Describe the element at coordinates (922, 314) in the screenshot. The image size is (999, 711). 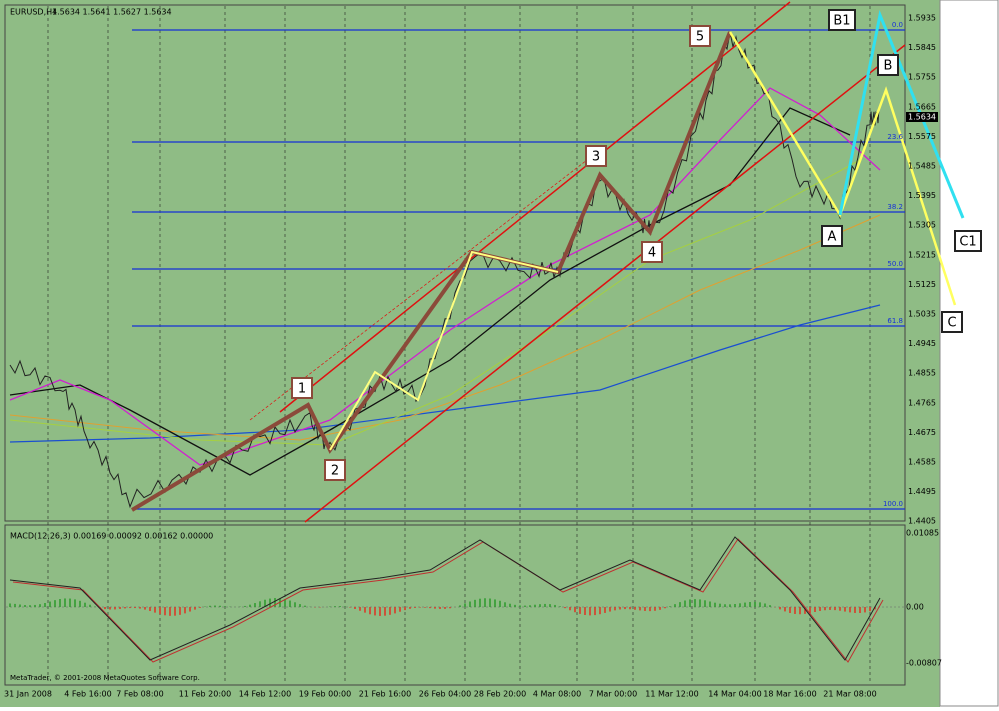
I see `price-label: 1.5035` at that location.